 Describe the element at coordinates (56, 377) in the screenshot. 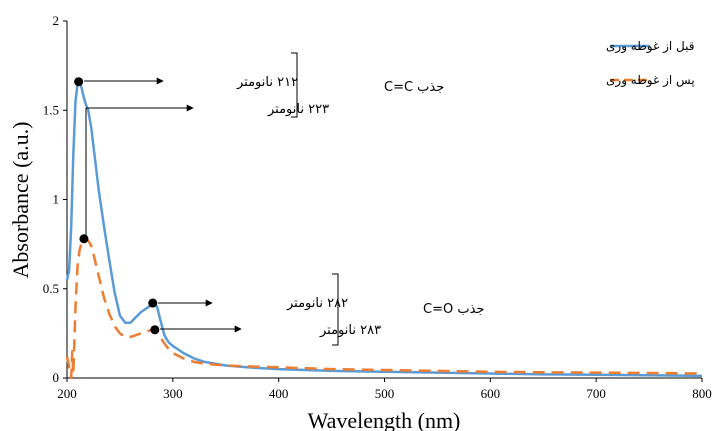

I see `y-tick-label: 0` at that location.